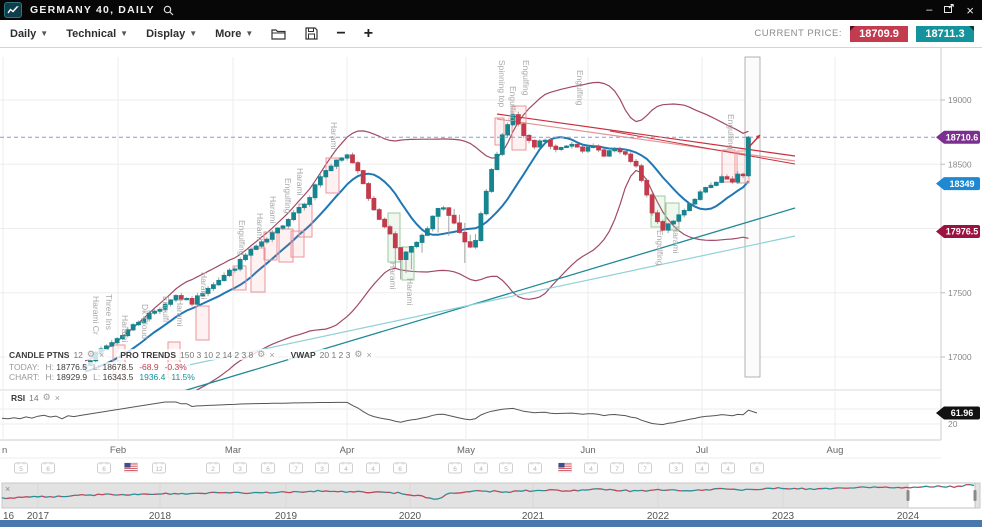 The height and width of the screenshot is (527, 982). Describe the element at coordinates (97, 33) in the screenshot. I see `menu-technical: Technical ▼` at that location.